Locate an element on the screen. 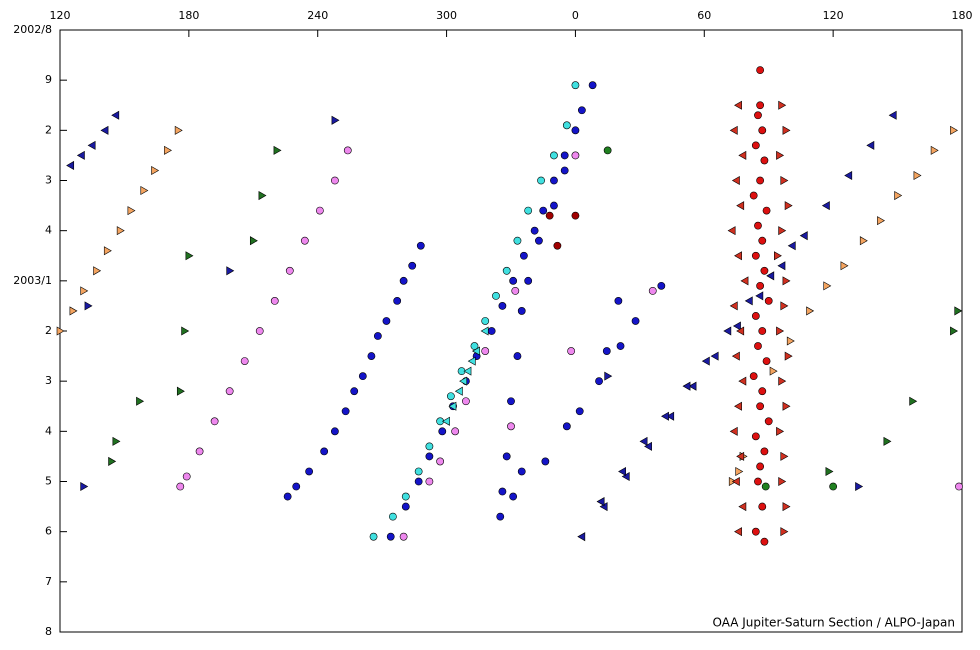 This screenshot has width=980, height=650. x-tick-label: 300 is located at coordinates (446, 15).